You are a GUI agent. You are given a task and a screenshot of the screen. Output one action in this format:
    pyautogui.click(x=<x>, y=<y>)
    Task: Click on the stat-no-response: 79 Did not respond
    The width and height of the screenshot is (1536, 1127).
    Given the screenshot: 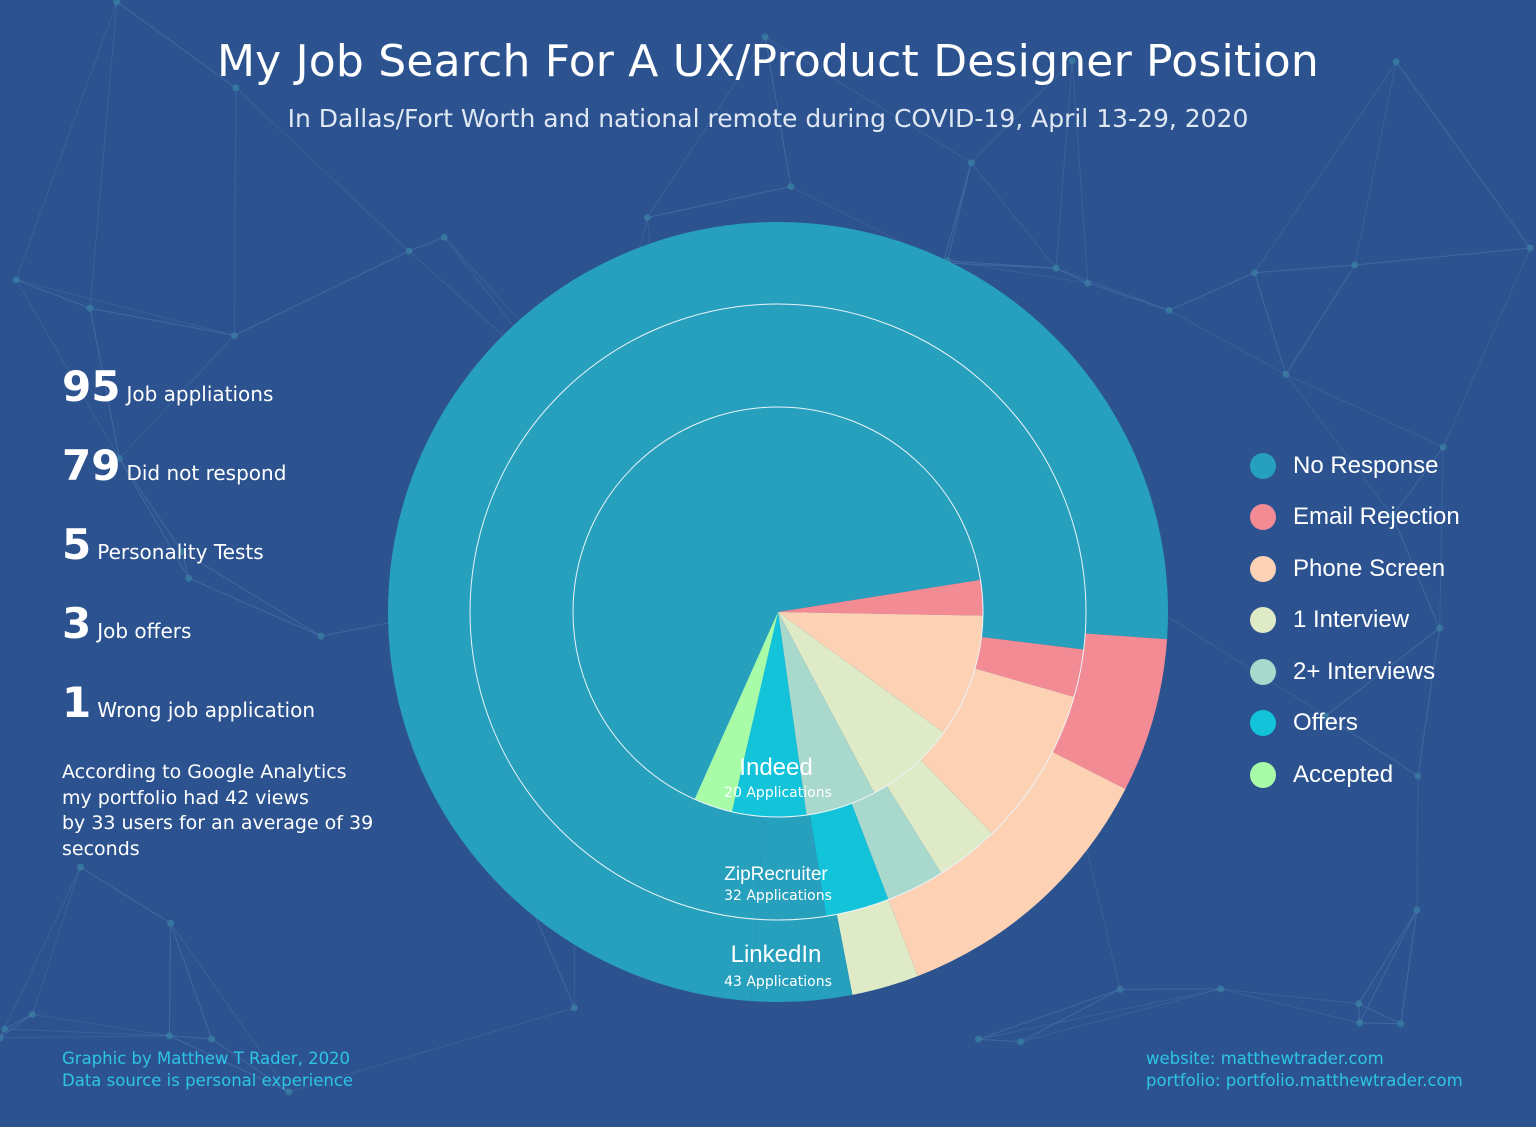 What is the action you would take?
    pyautogui.click(x=227, y=480)
    